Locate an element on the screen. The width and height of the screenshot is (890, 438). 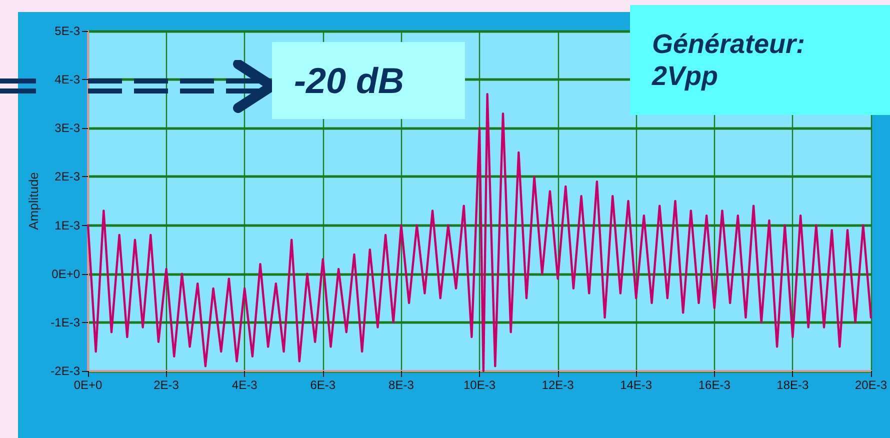
x-tick-label: 2E-3 is located at coordinates (167, 385).